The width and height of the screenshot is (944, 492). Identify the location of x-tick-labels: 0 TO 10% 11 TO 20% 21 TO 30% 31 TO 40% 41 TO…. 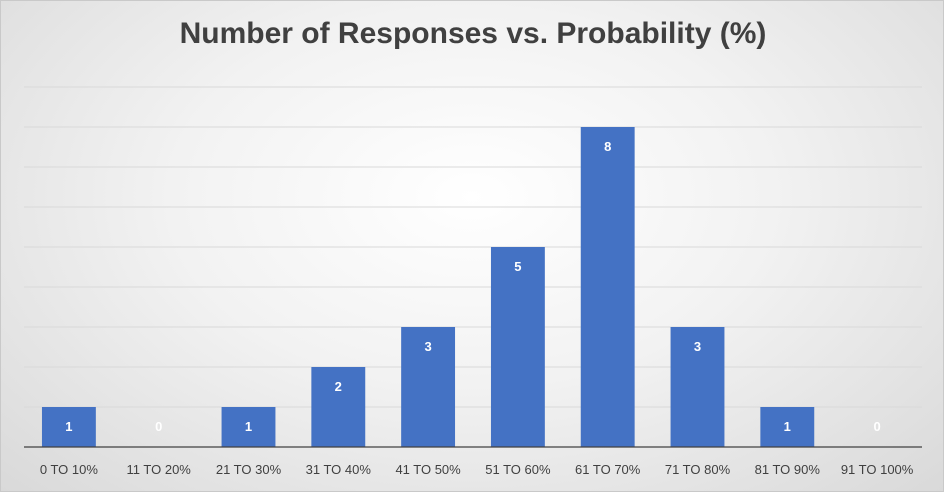
(477, 469).